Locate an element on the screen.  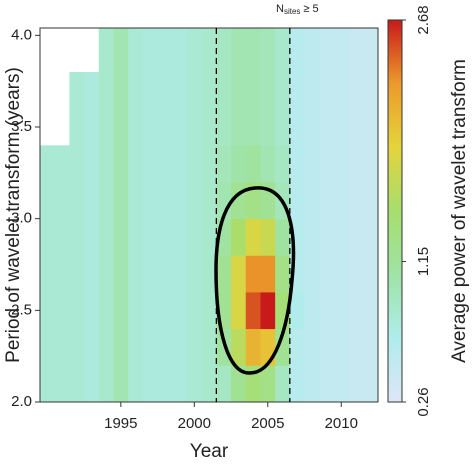
annotation-rest: ≥ 5 is located at coordinates (310, 9).